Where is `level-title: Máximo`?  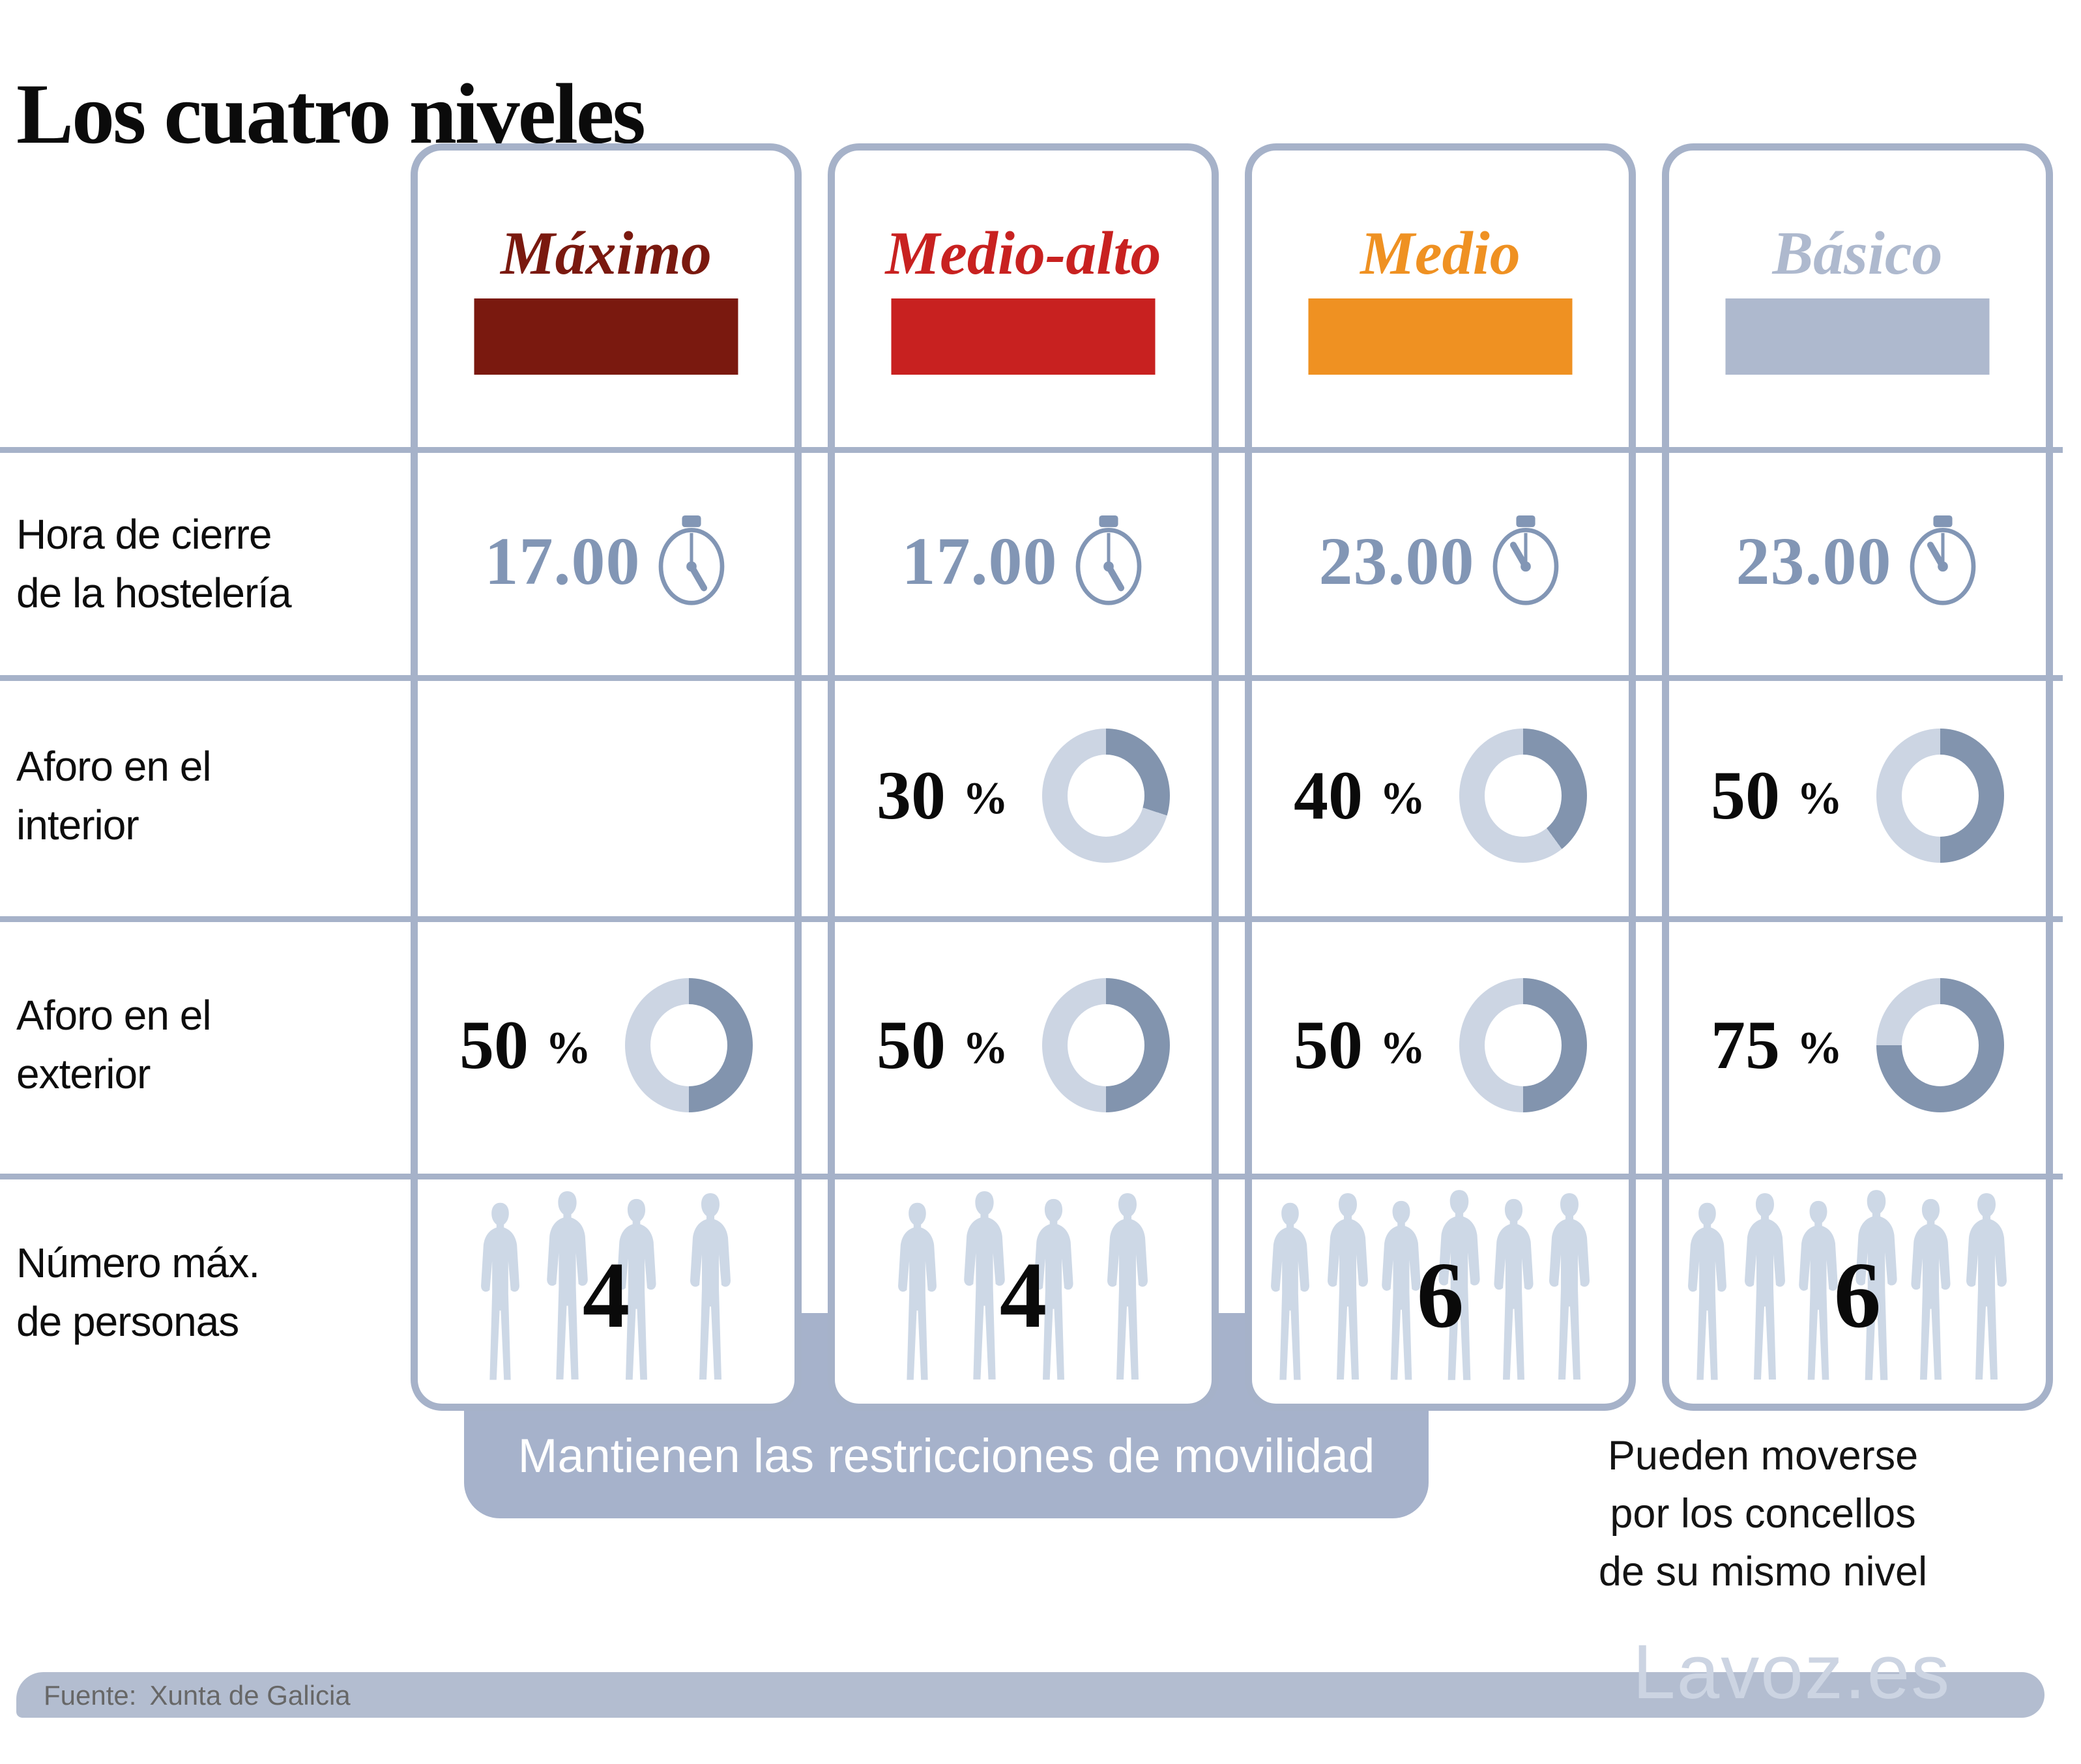 level-title: Máximo is located at coordinates (606, 253).